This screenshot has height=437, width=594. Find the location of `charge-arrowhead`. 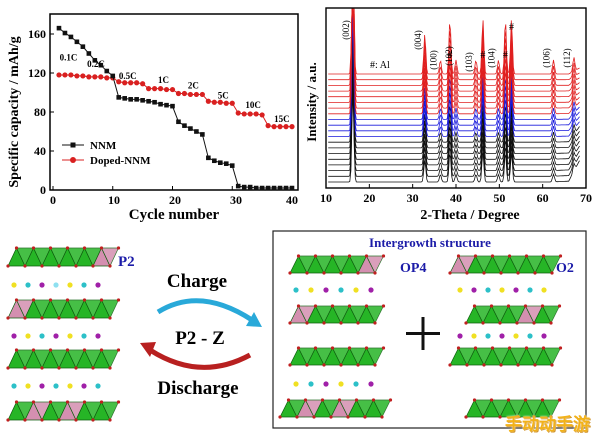

charge-arrowhead is located at coordinates (254, 319).